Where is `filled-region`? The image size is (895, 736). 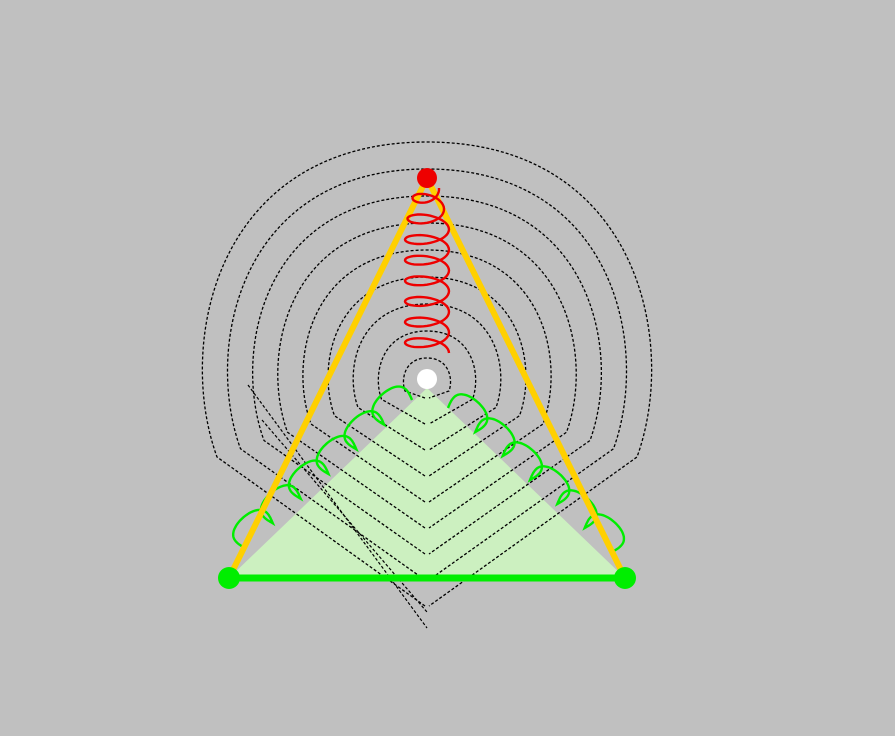
filled-region is located at coordinates (427, 483).